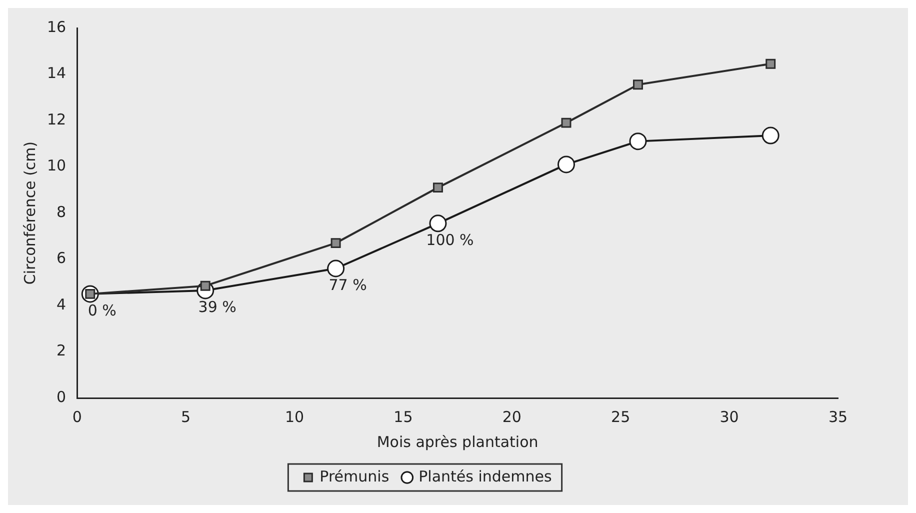 The image size is (916, 513). Describe the element at coordinates (102, 310) in the screenshot. I see `annotation: 0 %` at that location.